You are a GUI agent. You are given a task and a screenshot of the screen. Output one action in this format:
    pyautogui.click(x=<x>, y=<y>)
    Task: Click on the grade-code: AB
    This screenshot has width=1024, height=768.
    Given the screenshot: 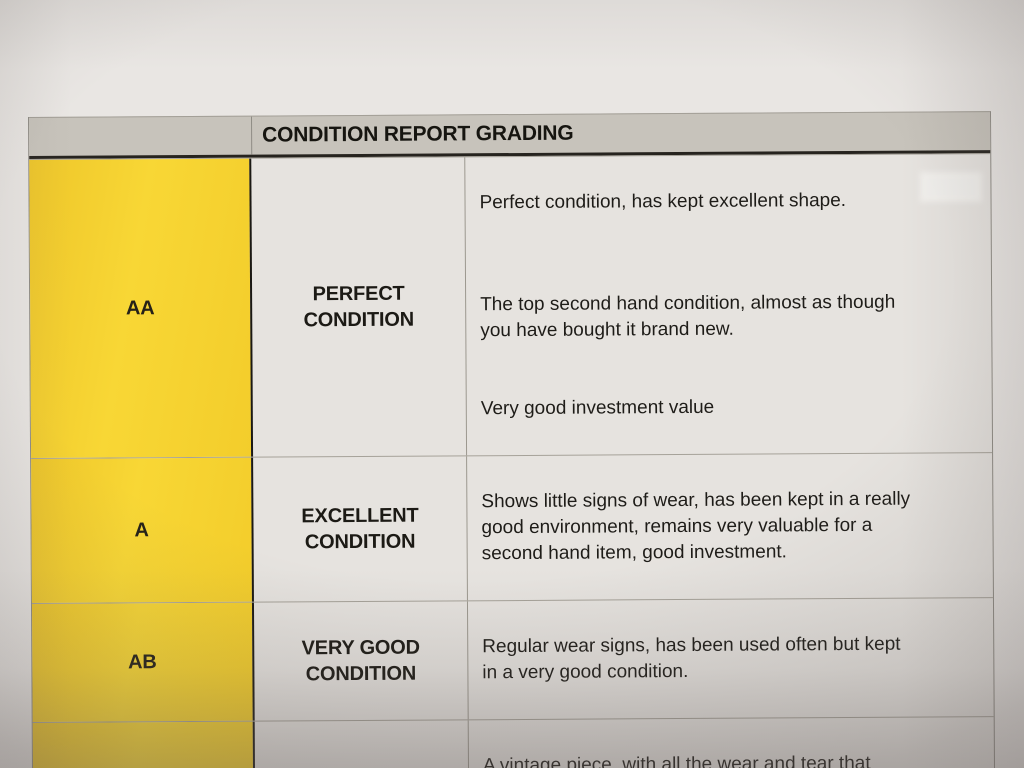 What is the action you would take?
    pyautogui.click(x=142, y=661)
    